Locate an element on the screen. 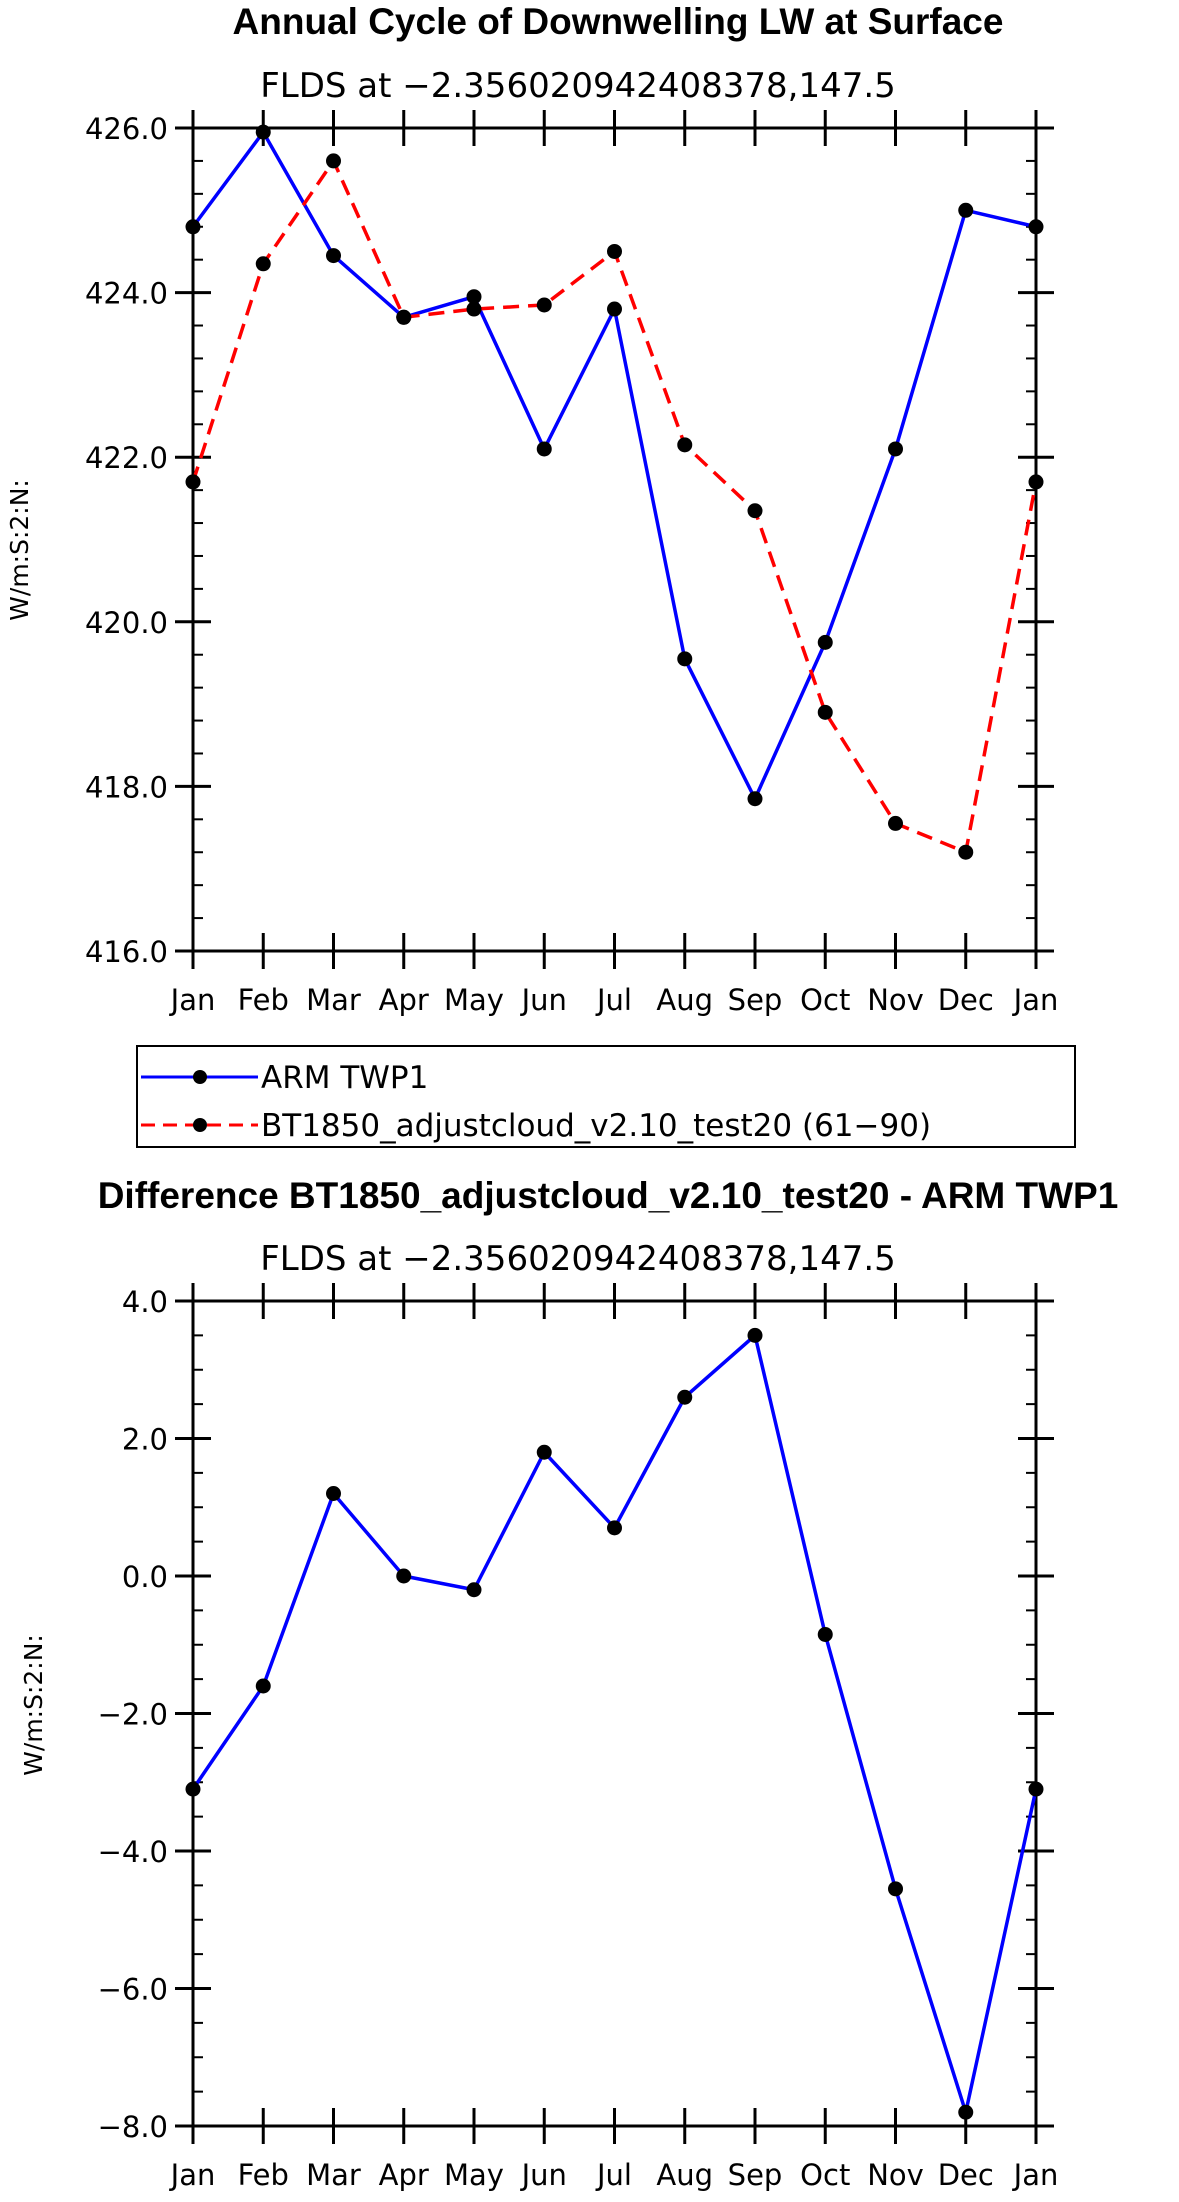 This screenshot has height=2202, width=1179. chart2-ytick-label: 4.0 is located at coordinates (145, 1302).